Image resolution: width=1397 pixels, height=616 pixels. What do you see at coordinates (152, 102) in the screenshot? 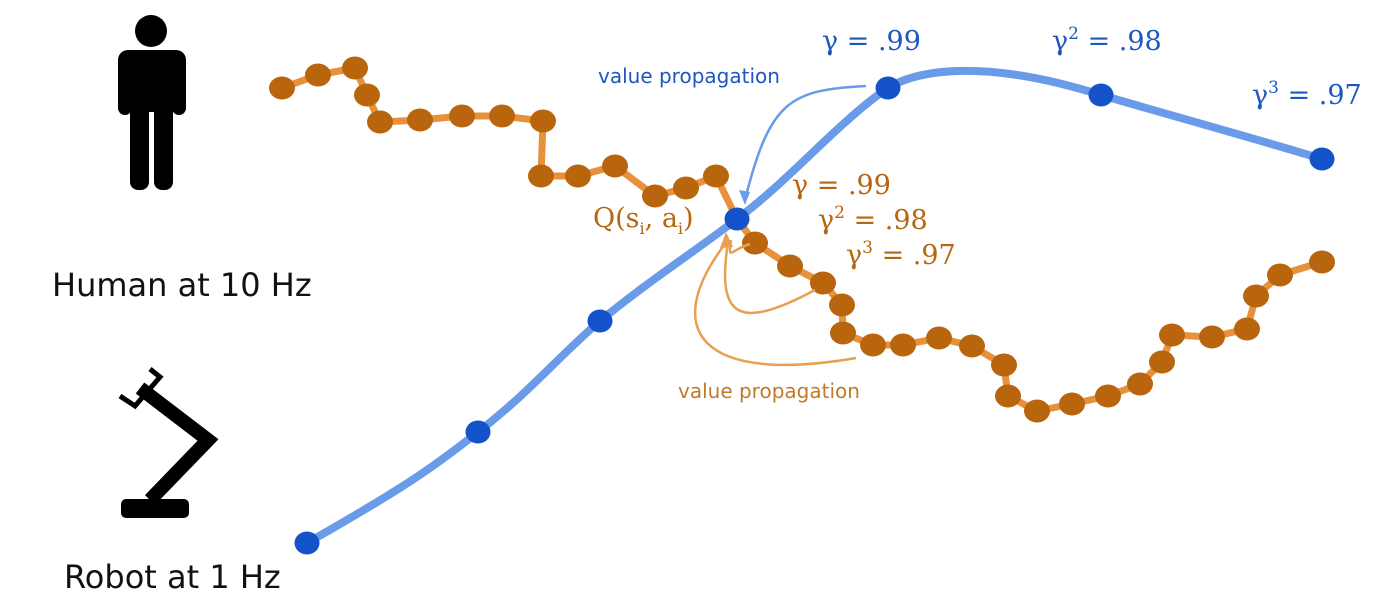
I see `human-figure-icon` at bounding box center [152, 102].